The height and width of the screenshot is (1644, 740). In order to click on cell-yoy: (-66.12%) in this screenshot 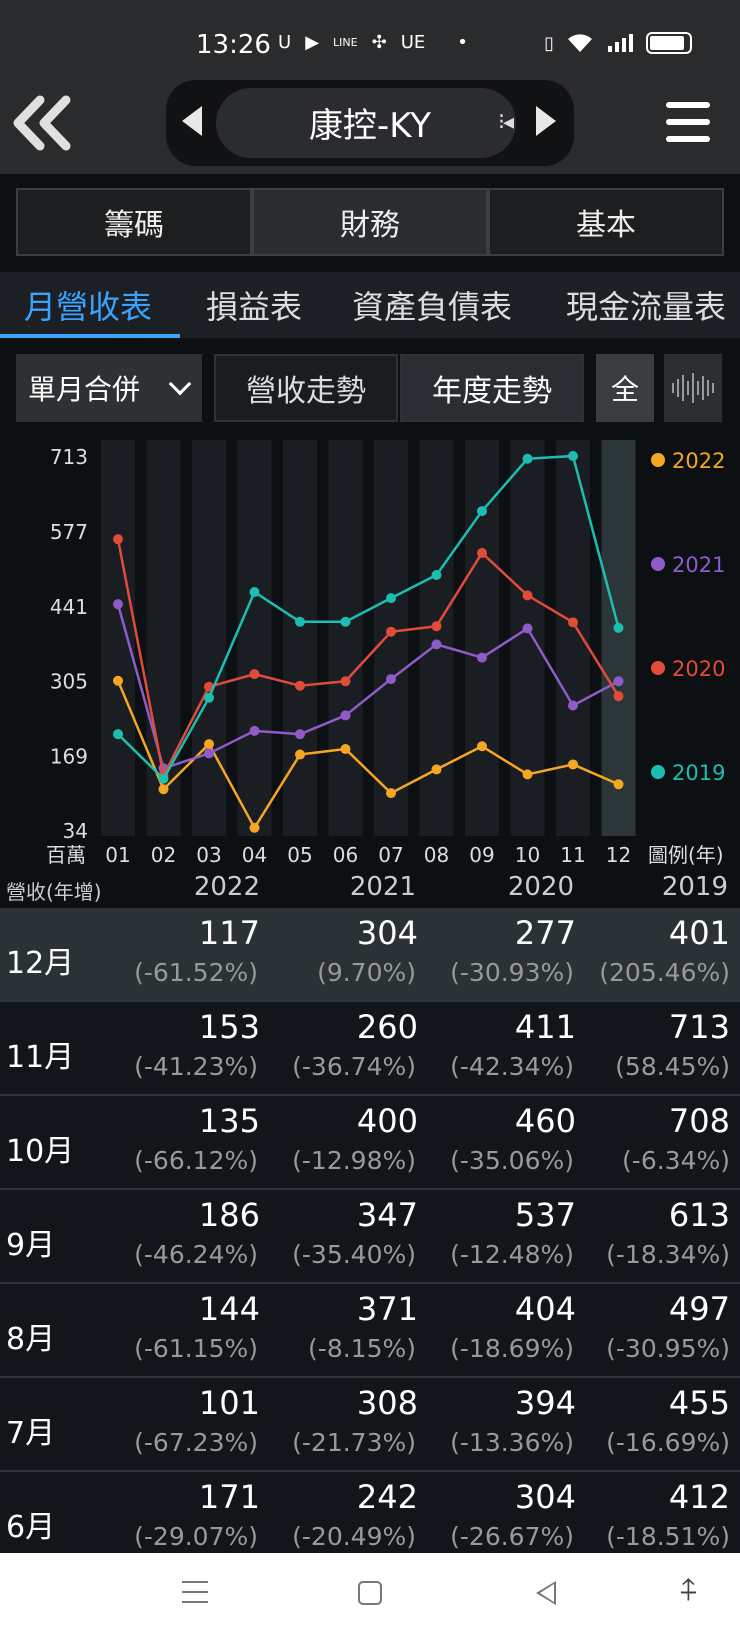, I will do `click(196, 1160)`.